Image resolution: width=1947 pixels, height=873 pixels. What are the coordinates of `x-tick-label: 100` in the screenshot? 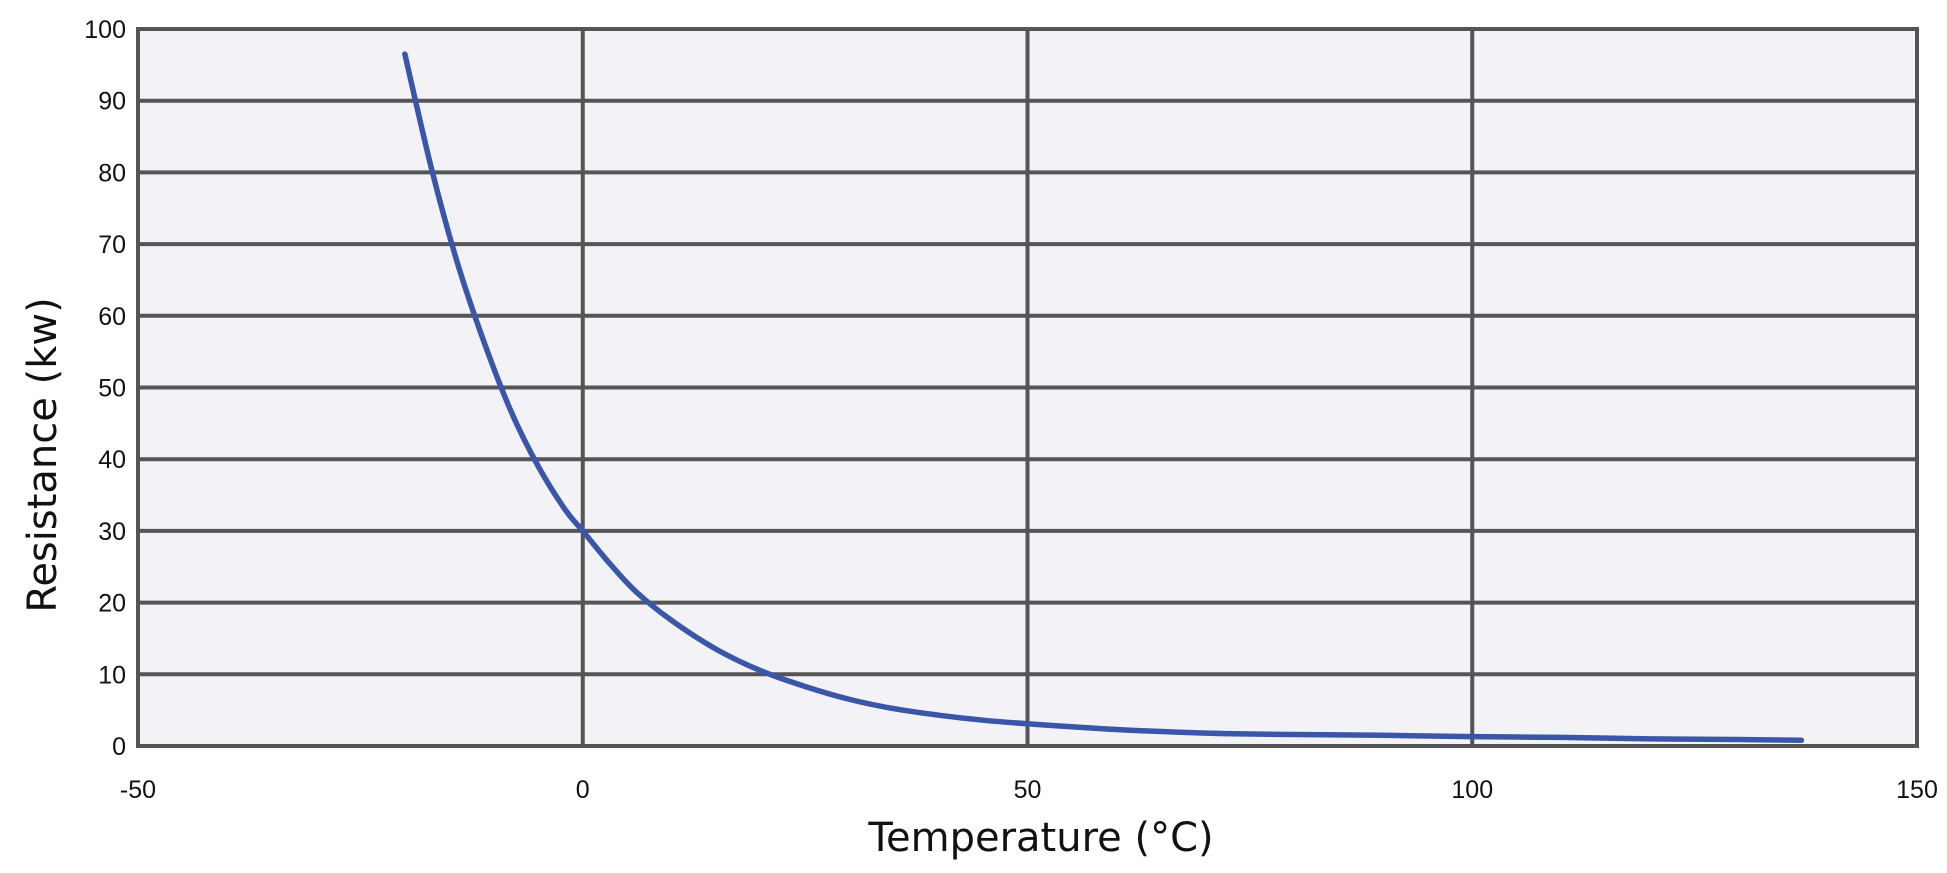 It's located at (1472, 790).